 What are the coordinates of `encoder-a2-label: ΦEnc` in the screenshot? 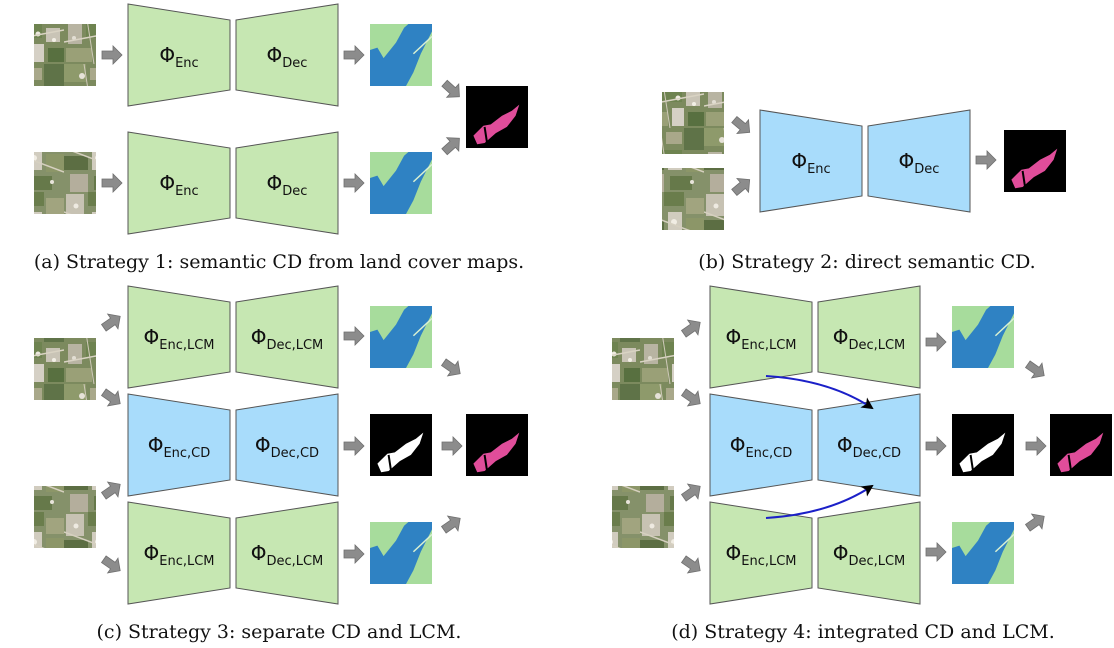 It's located at (178, 185).